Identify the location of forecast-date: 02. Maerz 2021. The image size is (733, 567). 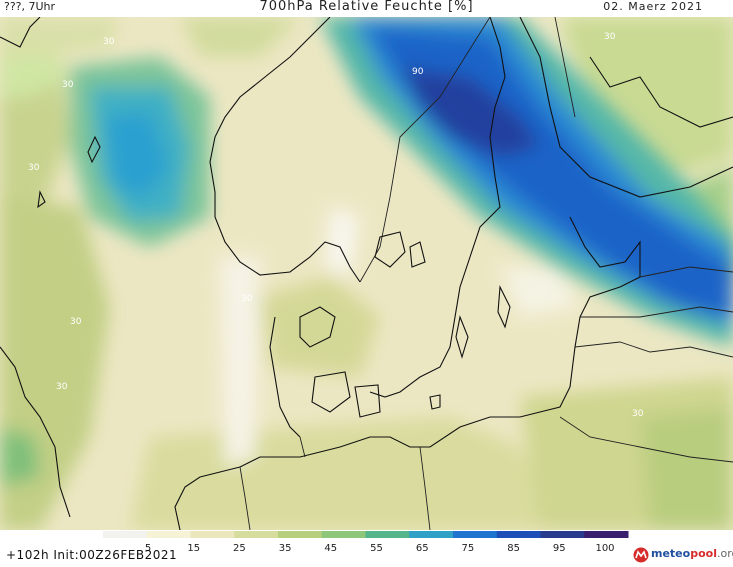
(653, 6).